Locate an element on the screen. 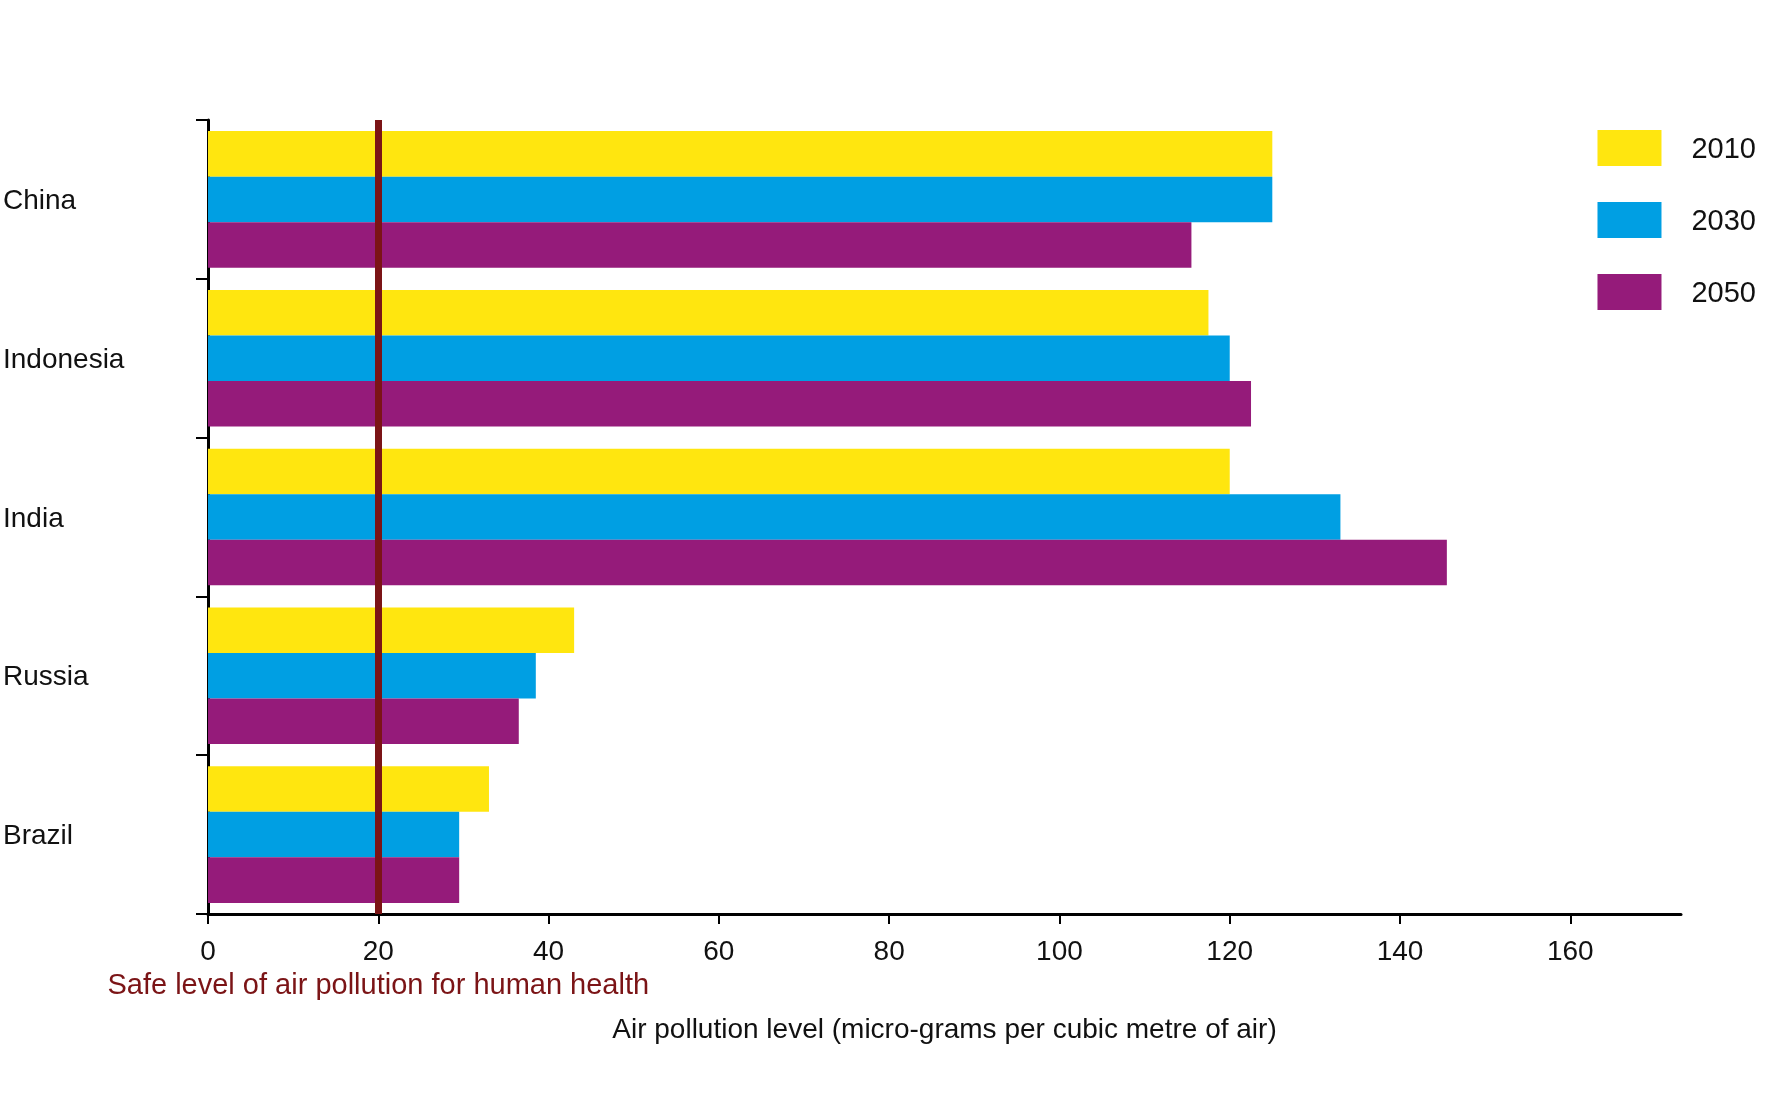  y-tick-label: China is located at coordinates (40, 199).